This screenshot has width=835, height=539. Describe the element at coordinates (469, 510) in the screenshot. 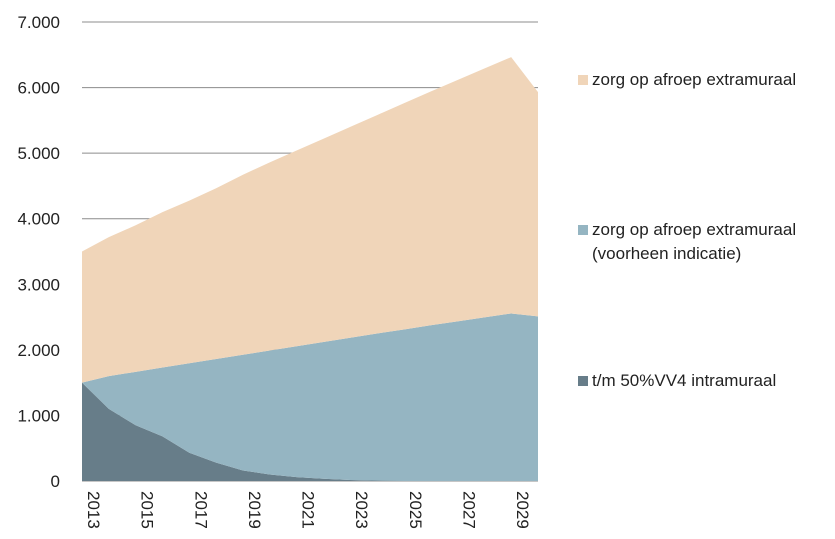

I see `x-tick-label: 2027` at that location.